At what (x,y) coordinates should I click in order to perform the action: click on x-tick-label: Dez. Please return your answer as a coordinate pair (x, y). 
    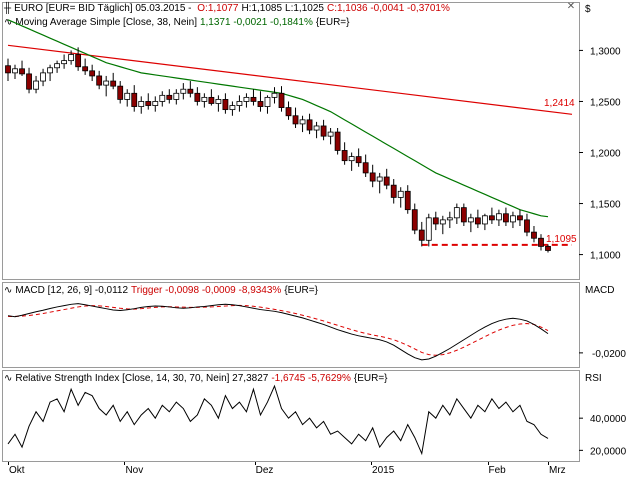
    Looking at the image, I should click on (264, 470).